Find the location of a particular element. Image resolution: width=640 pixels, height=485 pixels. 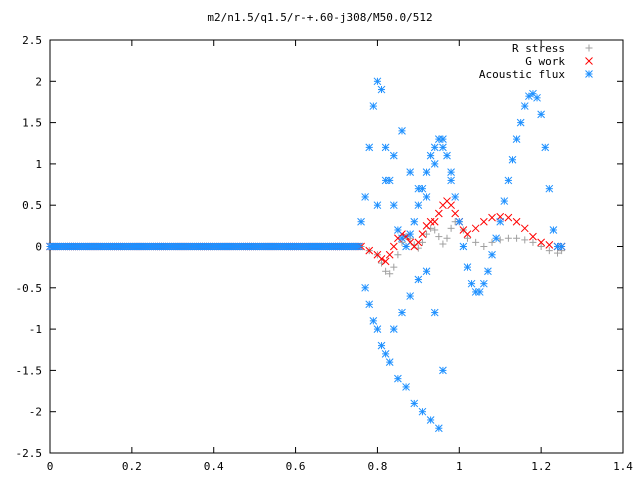

y-tick-label: -1.5 is located at coordinates (29, 370).